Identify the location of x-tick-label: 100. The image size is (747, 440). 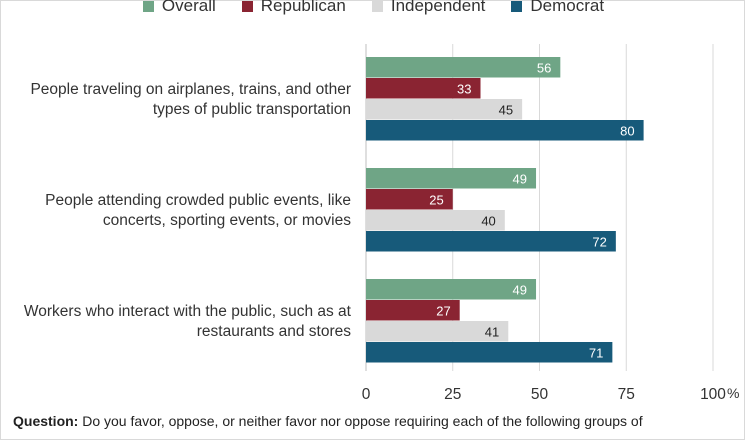
(713, 394).